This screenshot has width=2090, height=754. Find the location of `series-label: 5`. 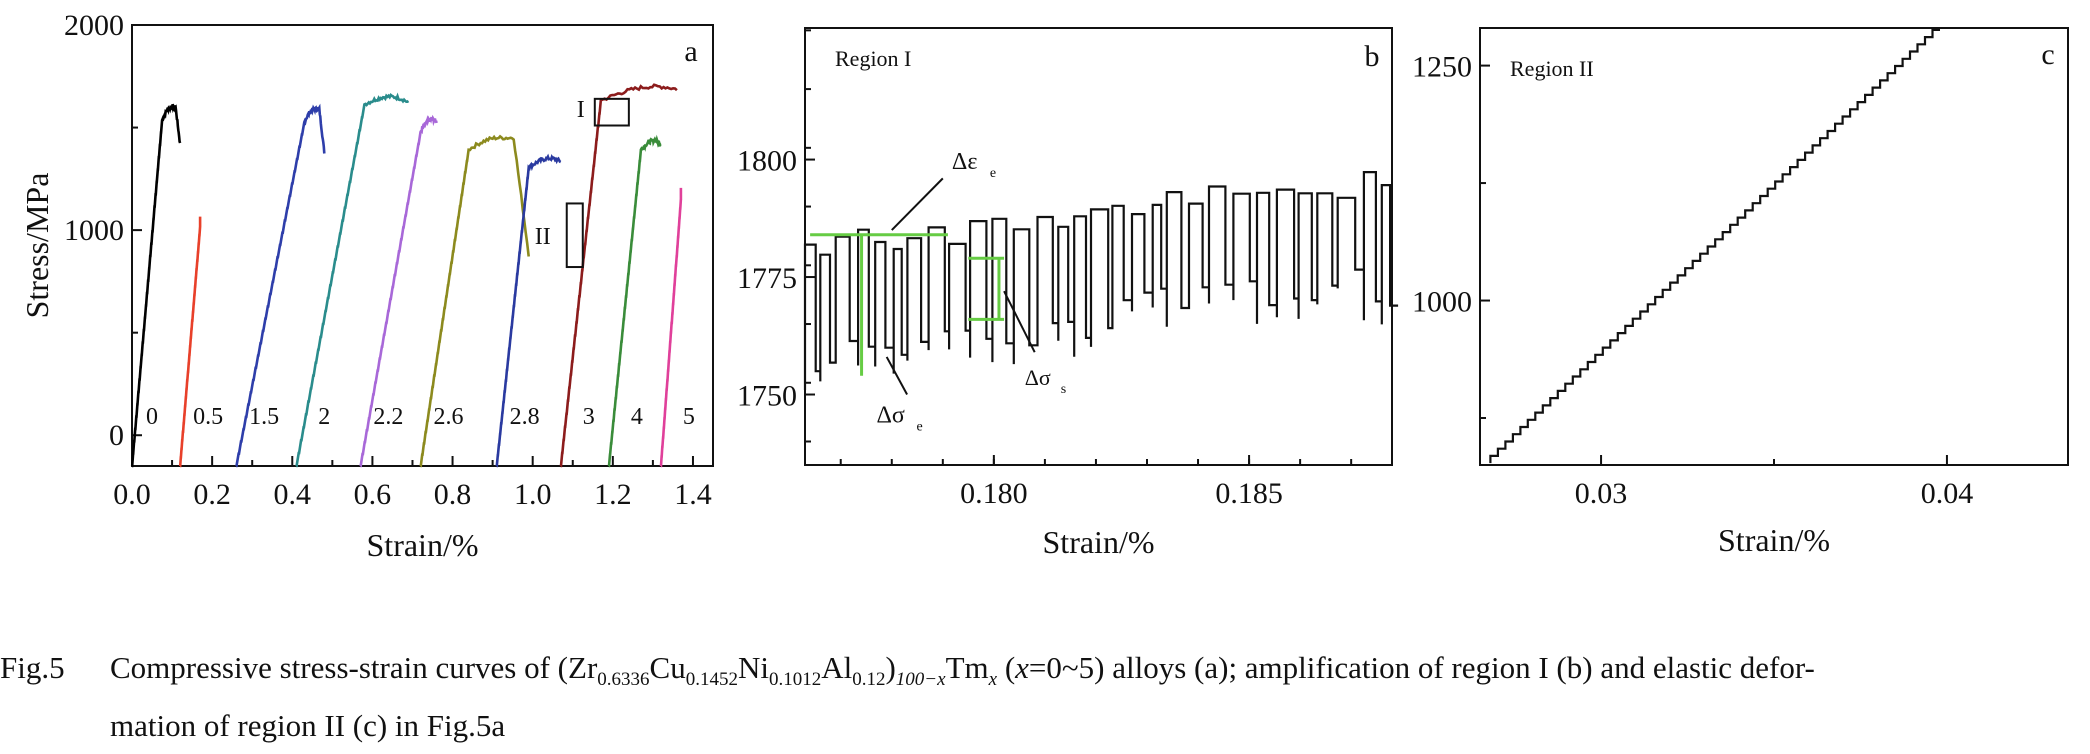

series-label: 5 is located at coordinates (689, 417).